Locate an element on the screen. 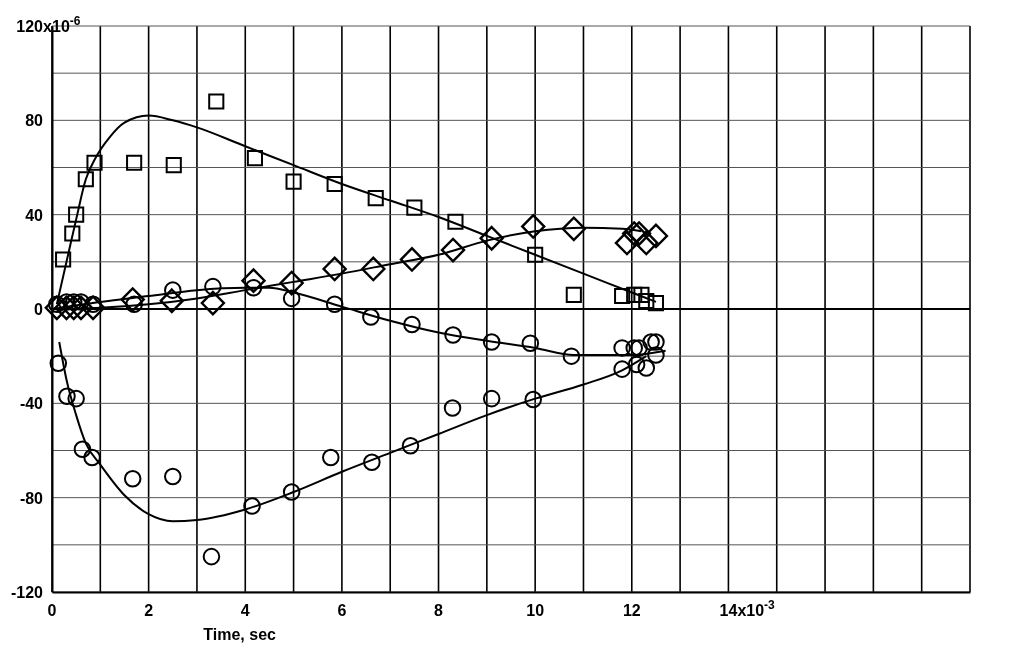 The width and height of the screenshot is (1010, 649). y-tick-label: -120 is located at coordinates (27, 592).